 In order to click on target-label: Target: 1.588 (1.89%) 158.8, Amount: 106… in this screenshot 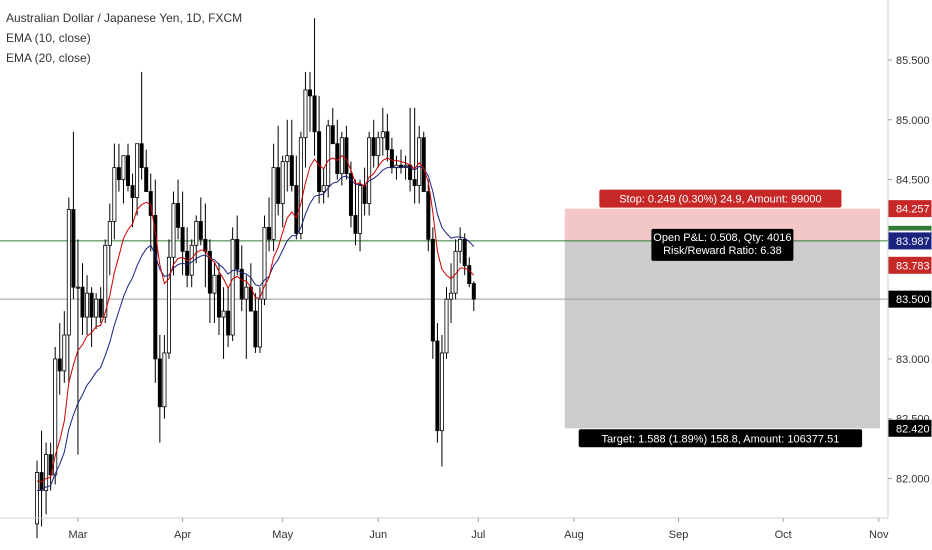, I will do `click(720, 438)`.